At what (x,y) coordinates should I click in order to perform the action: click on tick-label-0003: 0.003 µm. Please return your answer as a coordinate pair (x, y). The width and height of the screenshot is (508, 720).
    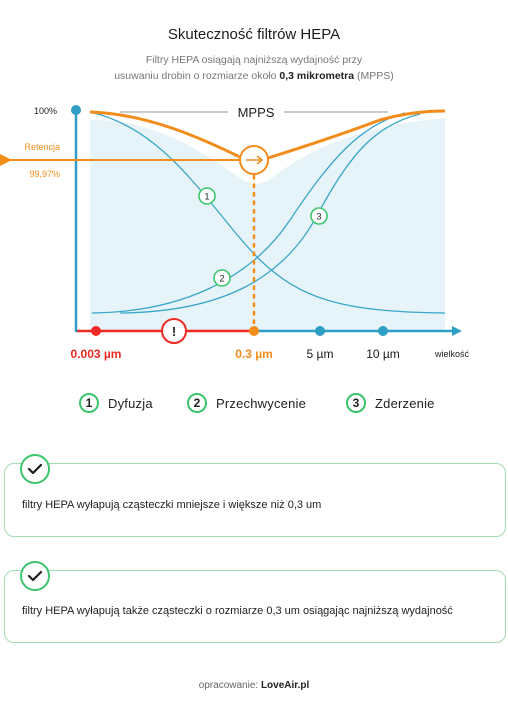
    Looking at the image, I should click on (96, 354).